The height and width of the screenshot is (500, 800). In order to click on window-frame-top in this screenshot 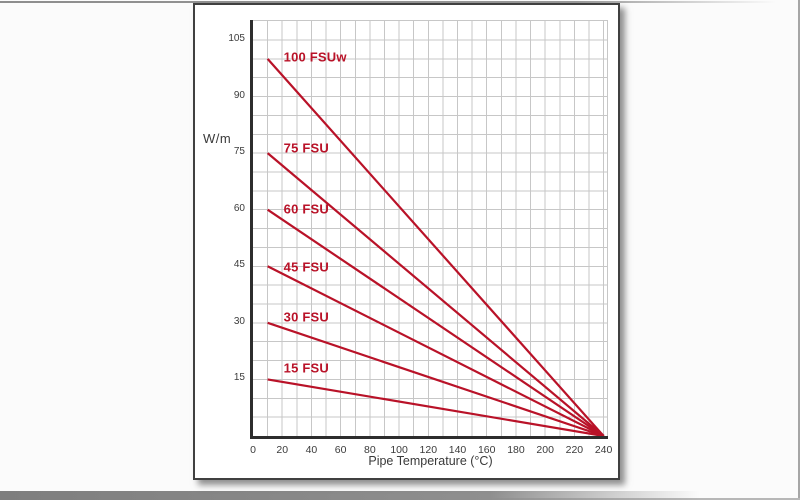, I will do `click(400, 2)`.